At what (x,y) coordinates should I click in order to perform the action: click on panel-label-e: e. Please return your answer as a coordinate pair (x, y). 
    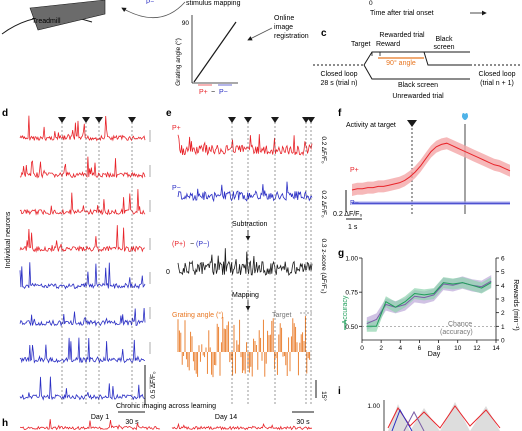
    Looking at the image, I should click on (169, 113).